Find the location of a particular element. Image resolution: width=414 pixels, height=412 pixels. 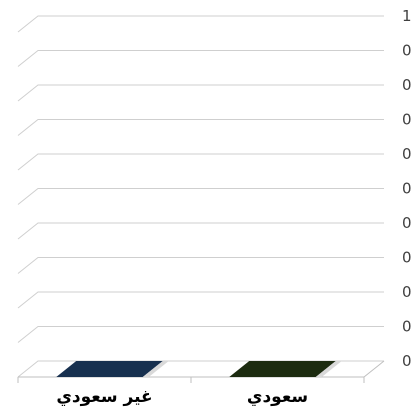

y-tick-label: 1 is located at coordinates (407, 16).